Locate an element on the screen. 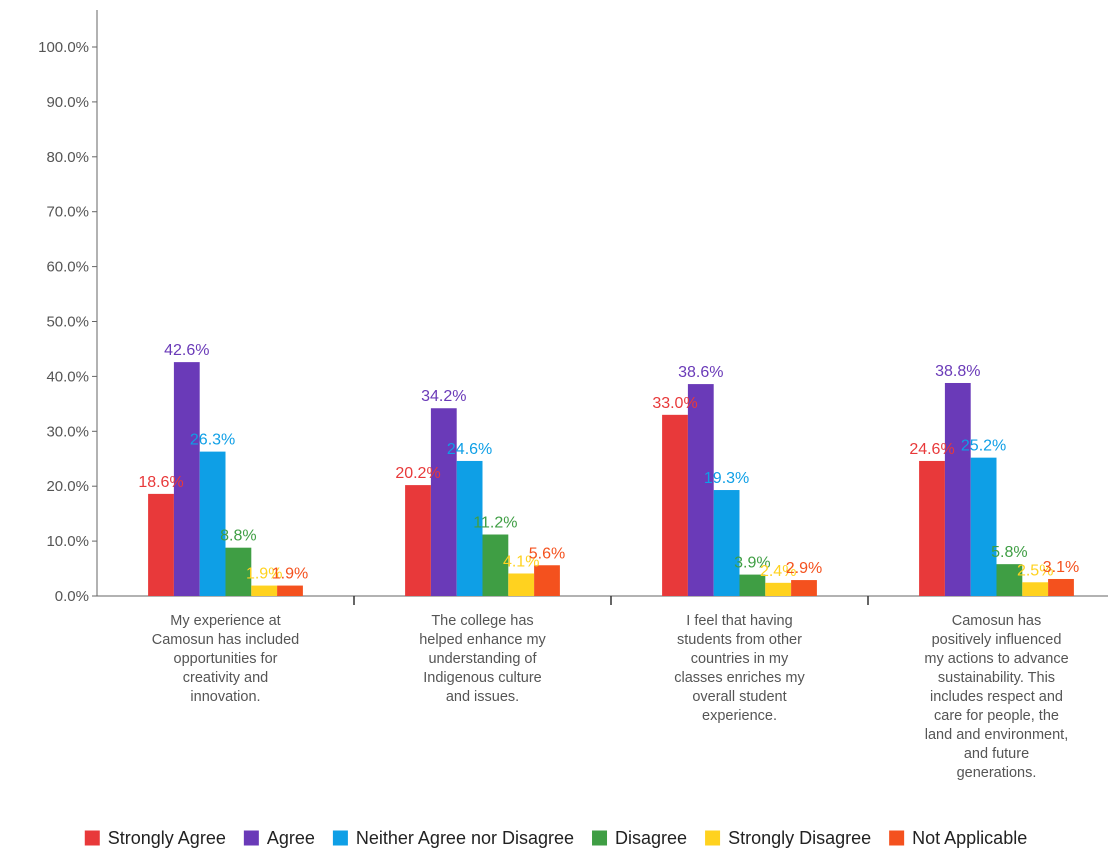  category-label: Camosun has included is located at coordinates (226, 640).